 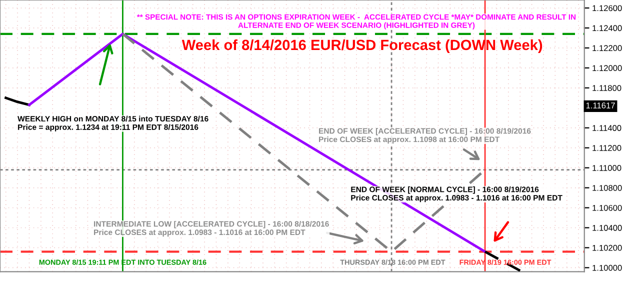 I want to click on y-tick-label: 1.12200, so click(x=607, y=48).